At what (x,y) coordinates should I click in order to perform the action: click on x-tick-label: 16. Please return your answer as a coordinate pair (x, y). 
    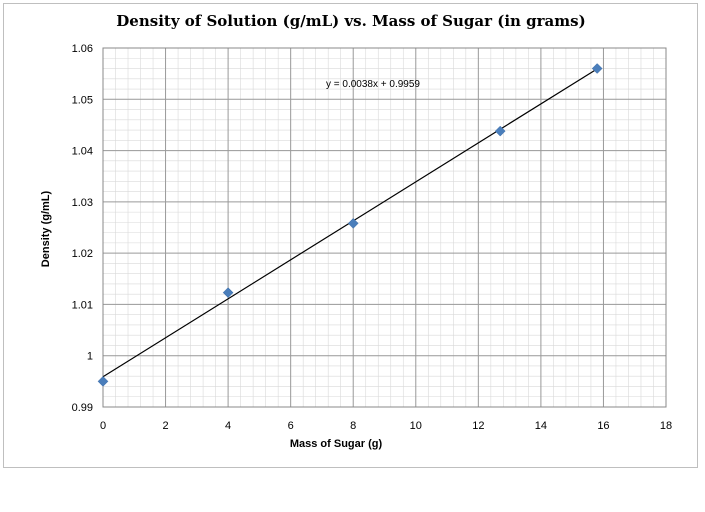
    Looking at the image, I should click on (603, 426).